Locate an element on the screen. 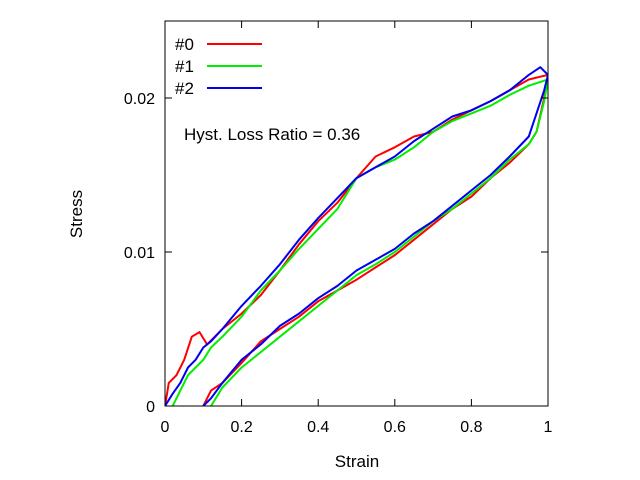 Image resolution: width=640 pixels, height=480 pixels. y-tick-label-2: 0.02 is located at coordinates (139, 99).